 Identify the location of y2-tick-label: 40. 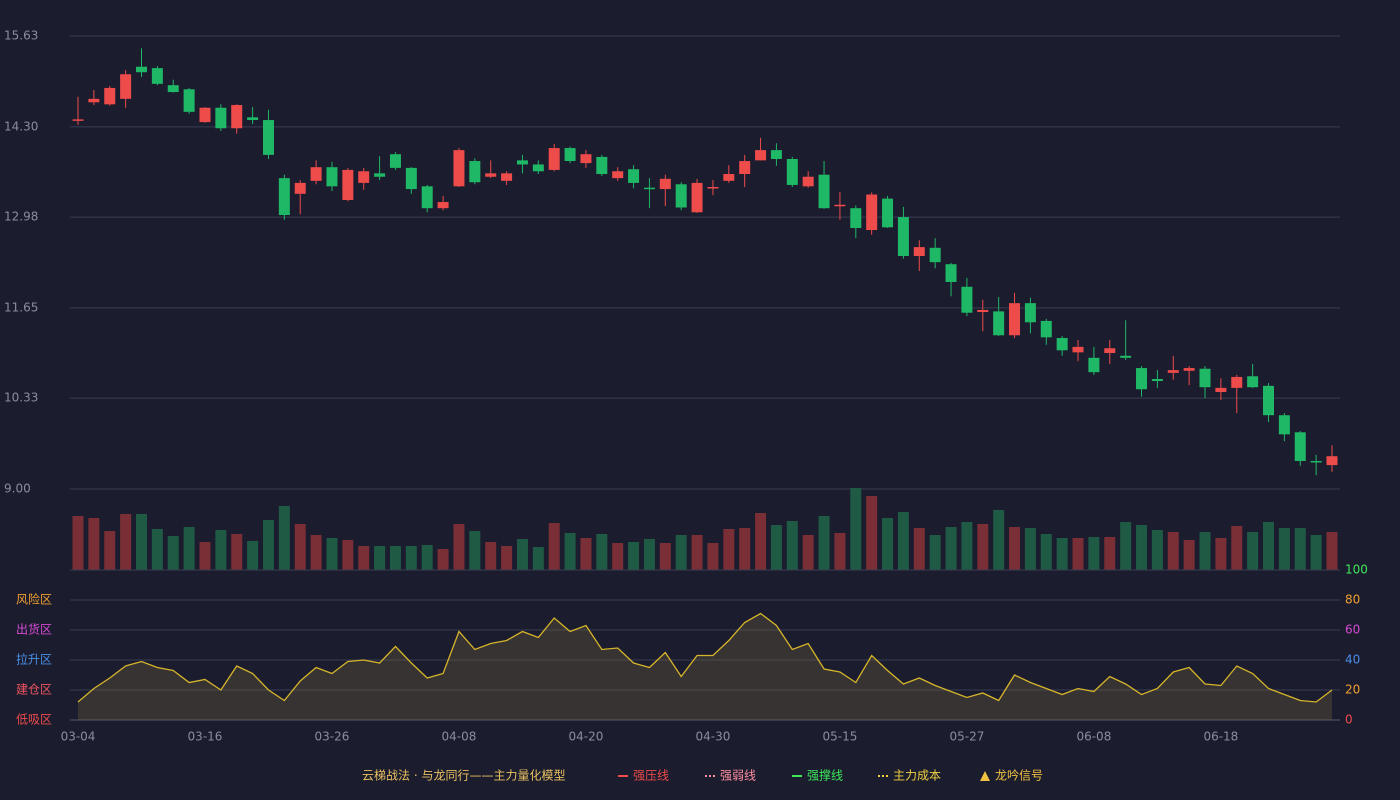
(1352, 660).